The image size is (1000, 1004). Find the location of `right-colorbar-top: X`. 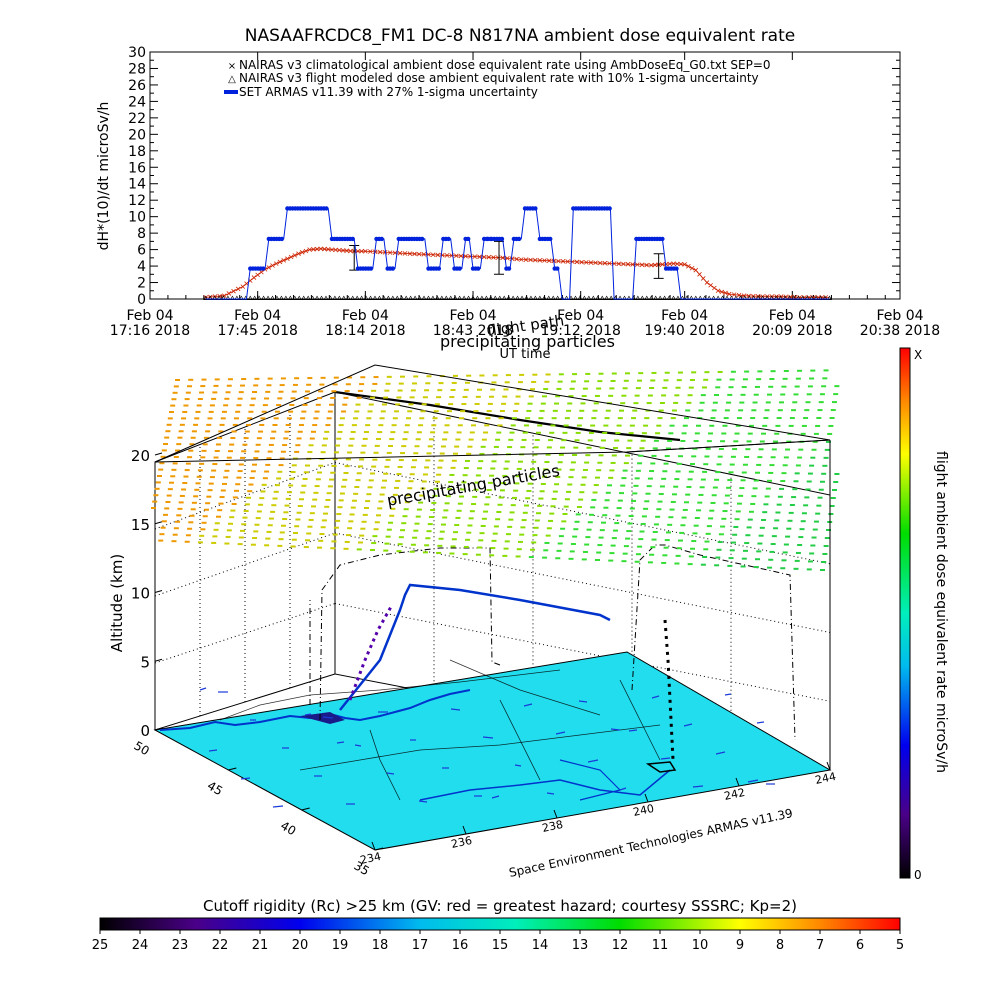

right-colorbar-top: X is located at coordinates (918, 355).